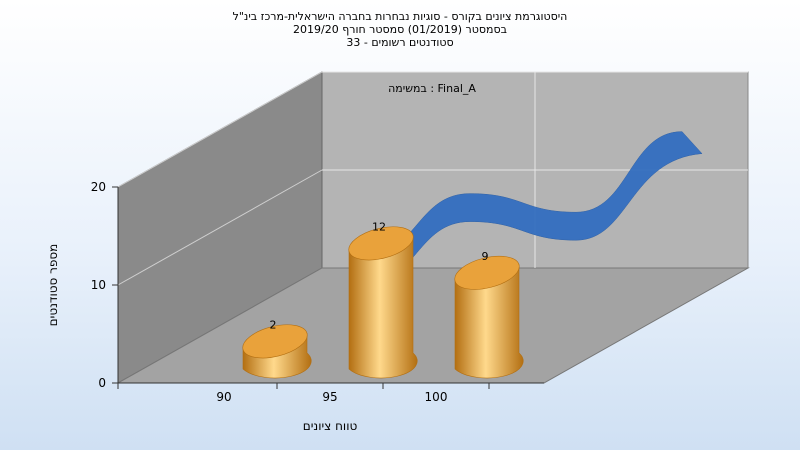  I want to click on x-tick-label: 100, so click(436, 397).